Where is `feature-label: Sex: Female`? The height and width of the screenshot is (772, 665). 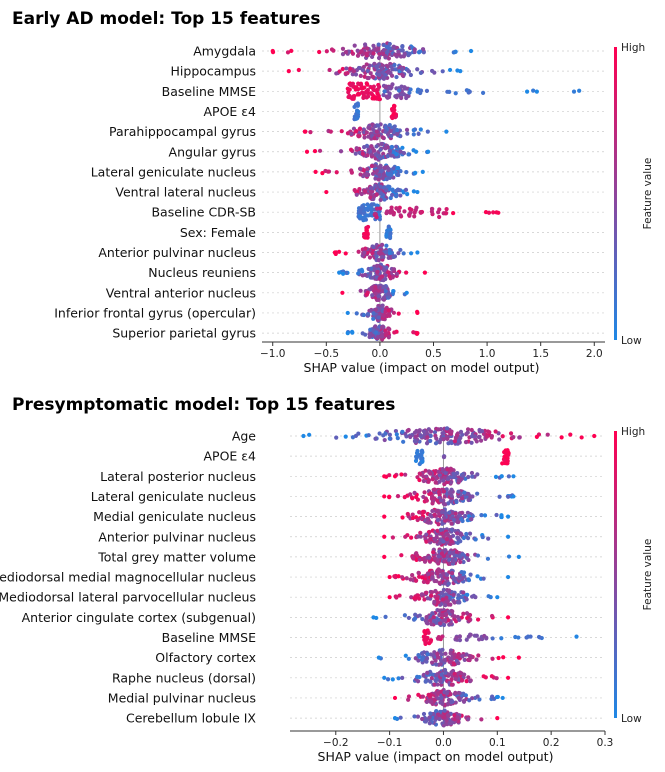 feature-label: Sex: Female is located at coordinates (218, 232).